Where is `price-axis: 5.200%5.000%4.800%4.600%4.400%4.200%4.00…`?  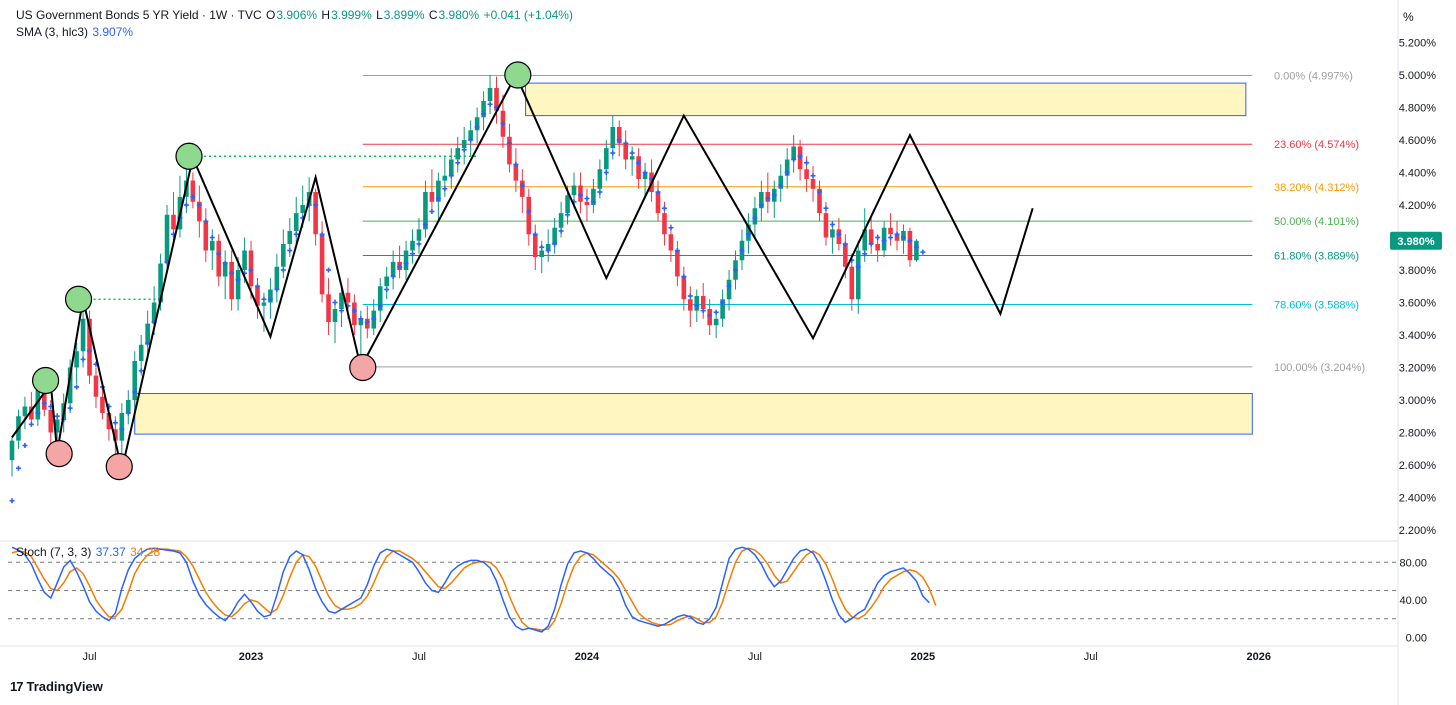
price-axis: 5.200%5.000%4.800%4.600%4.400%4.200%4.00… is located at coordinates (1416, 288).